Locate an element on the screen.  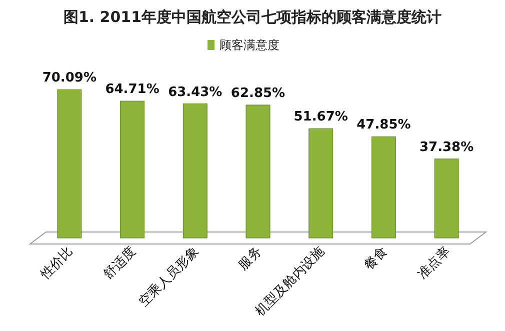
x-tick-label: 准点率 is located at coordinates (434, 263).